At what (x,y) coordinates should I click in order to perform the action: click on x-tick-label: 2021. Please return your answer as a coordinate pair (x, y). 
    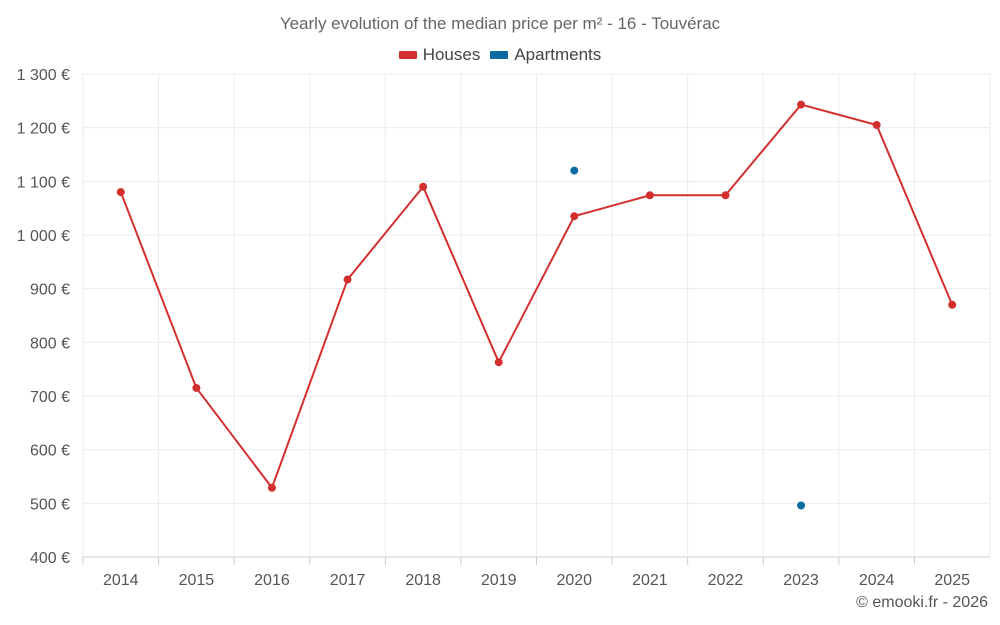
    Looking at the image, I should click on (650, 580).